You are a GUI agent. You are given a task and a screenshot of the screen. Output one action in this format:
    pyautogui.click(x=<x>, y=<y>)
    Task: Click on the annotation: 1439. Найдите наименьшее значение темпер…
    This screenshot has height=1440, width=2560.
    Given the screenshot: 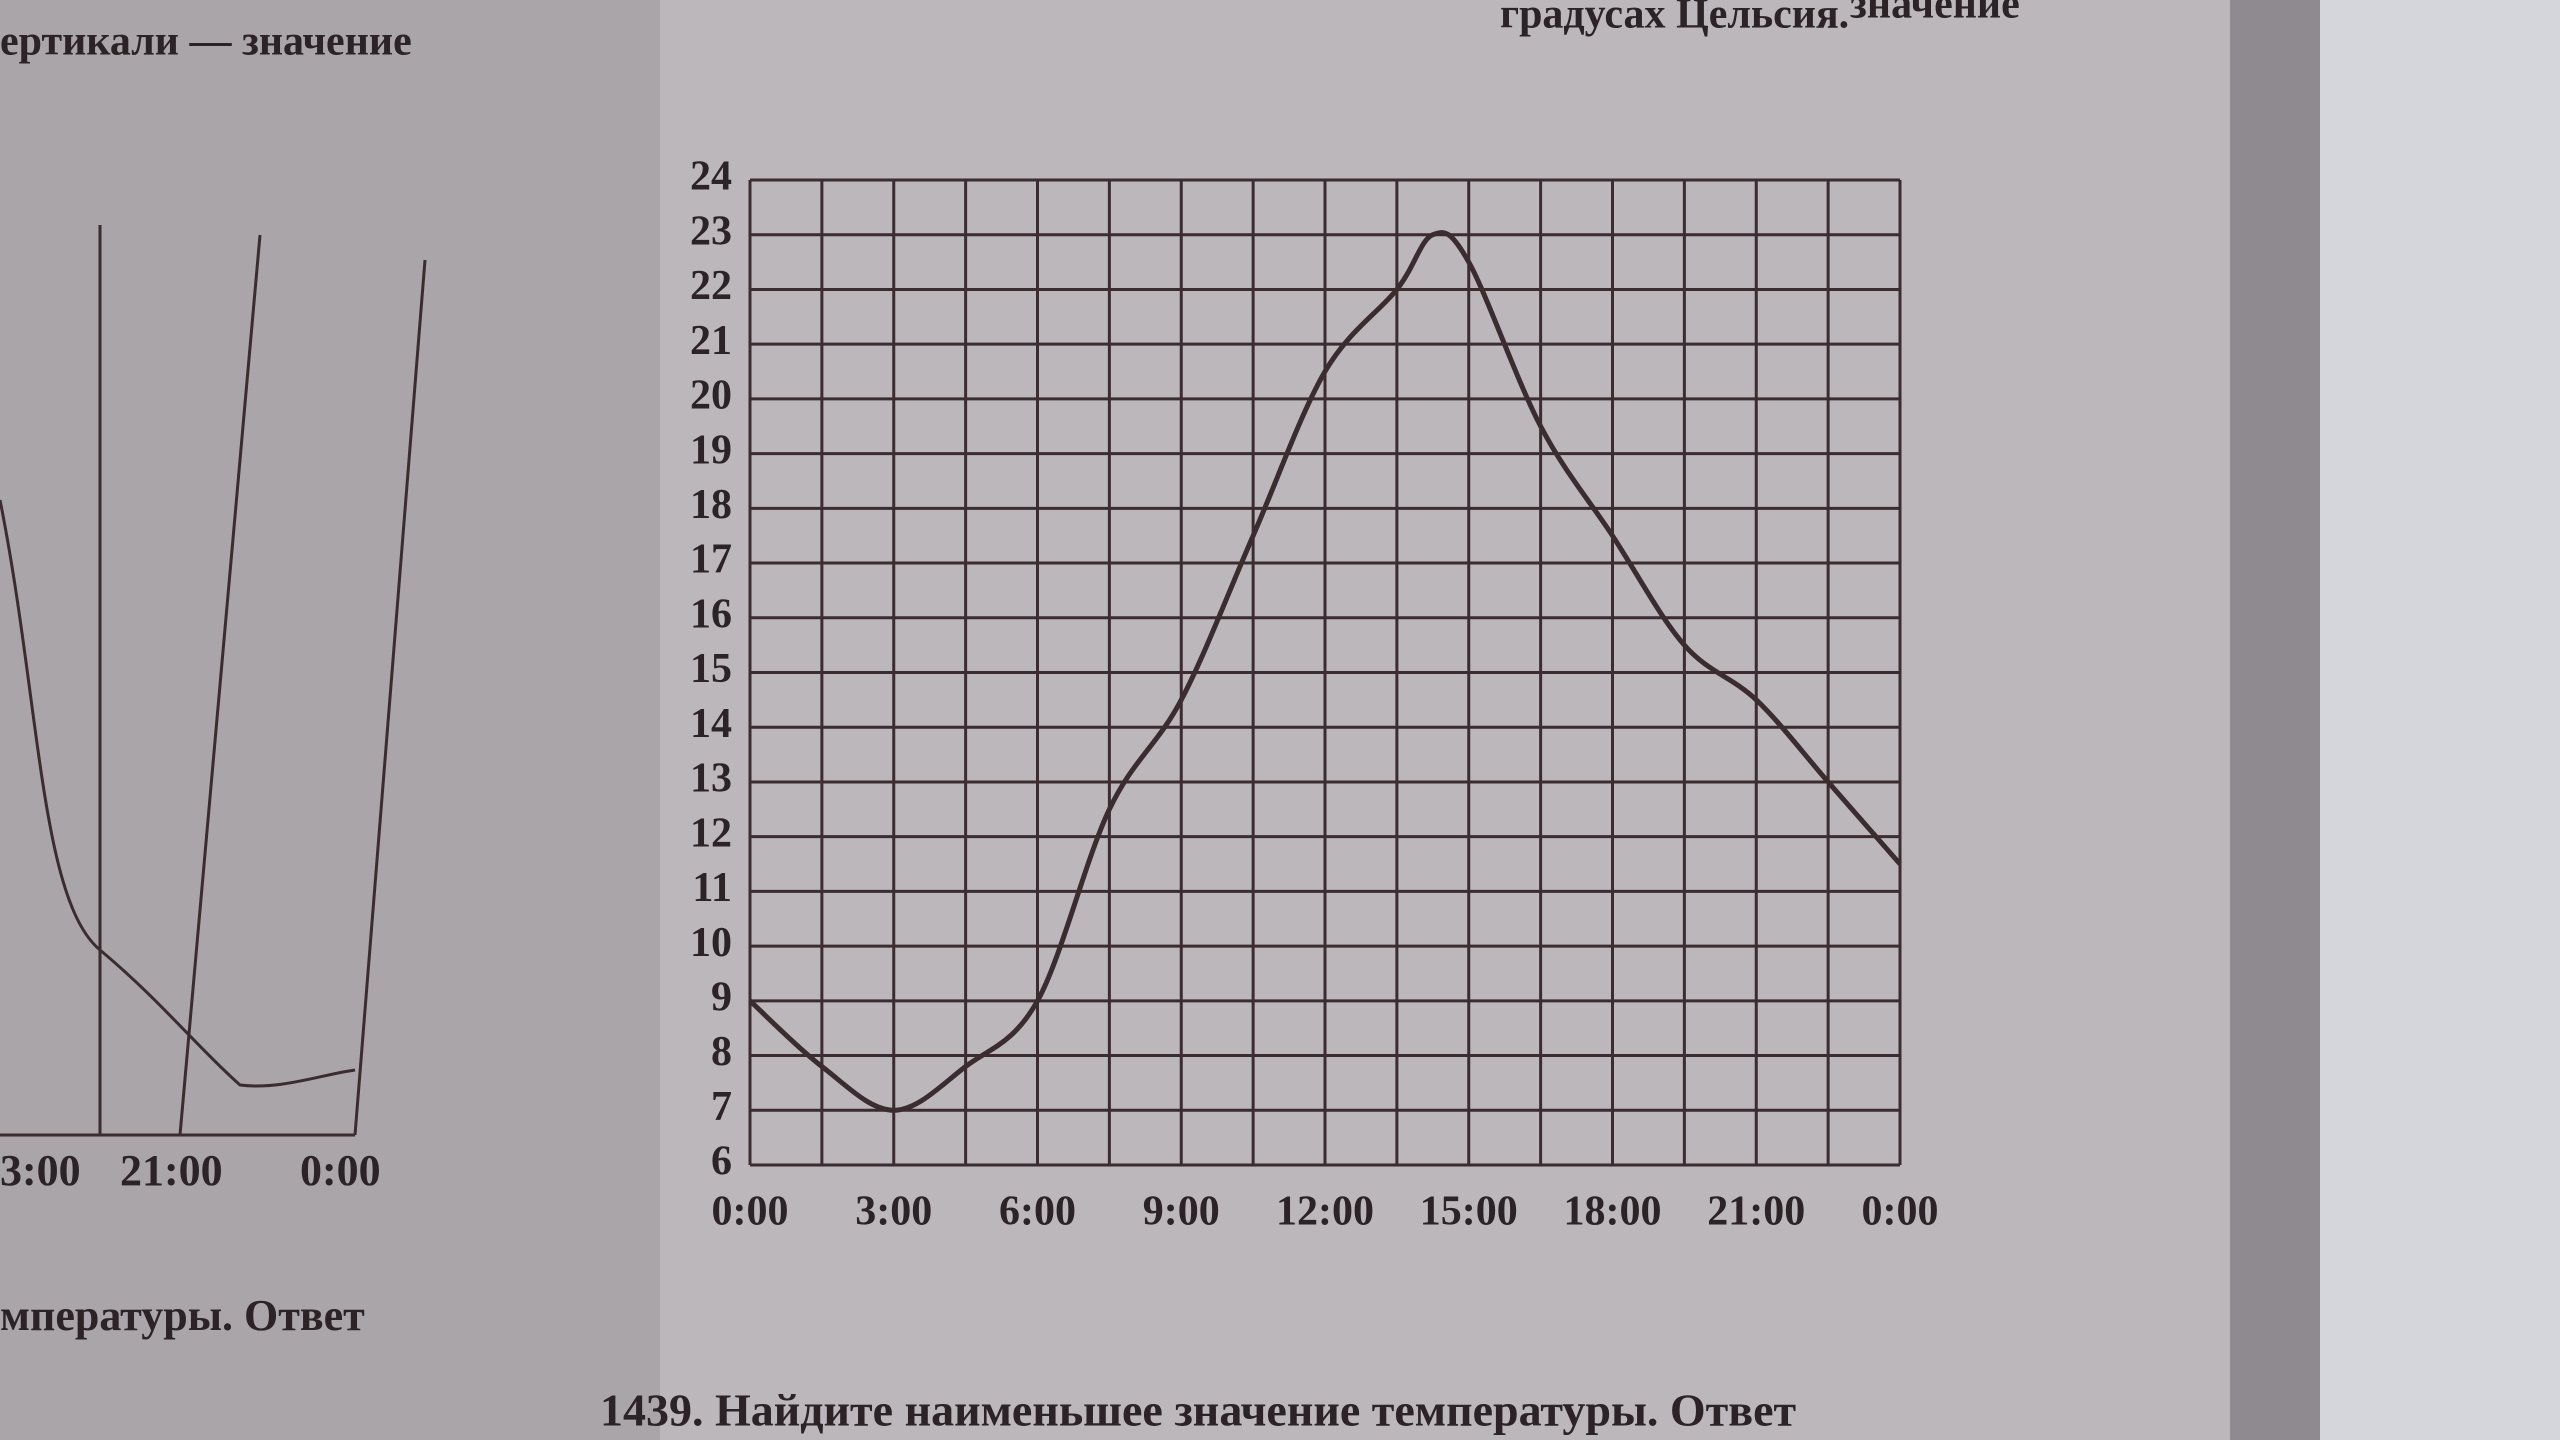 What is the action you would take?
    pyautogui.click(x=1198, y=1410)
    